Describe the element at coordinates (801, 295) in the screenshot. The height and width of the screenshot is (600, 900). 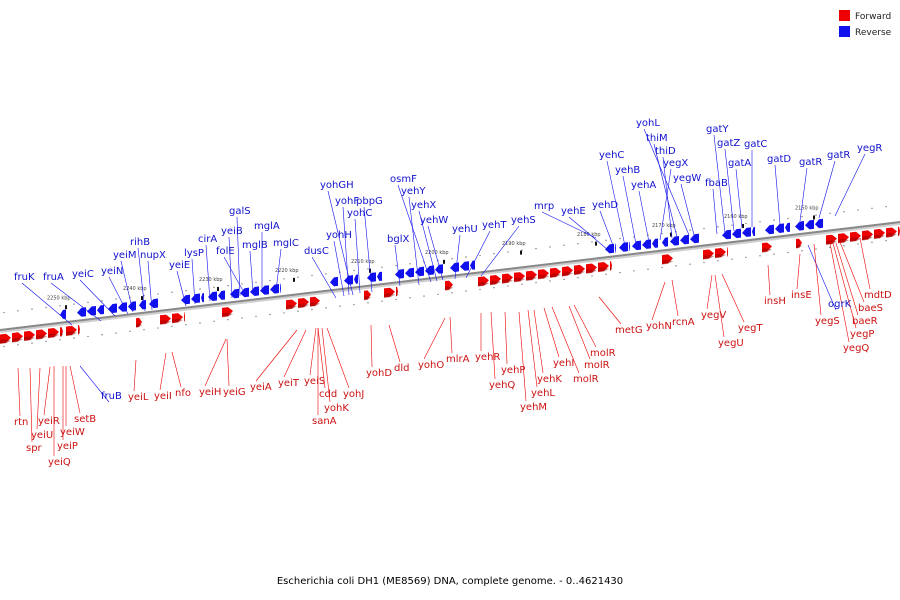
I see `forward-gene-label: insE` at that location.